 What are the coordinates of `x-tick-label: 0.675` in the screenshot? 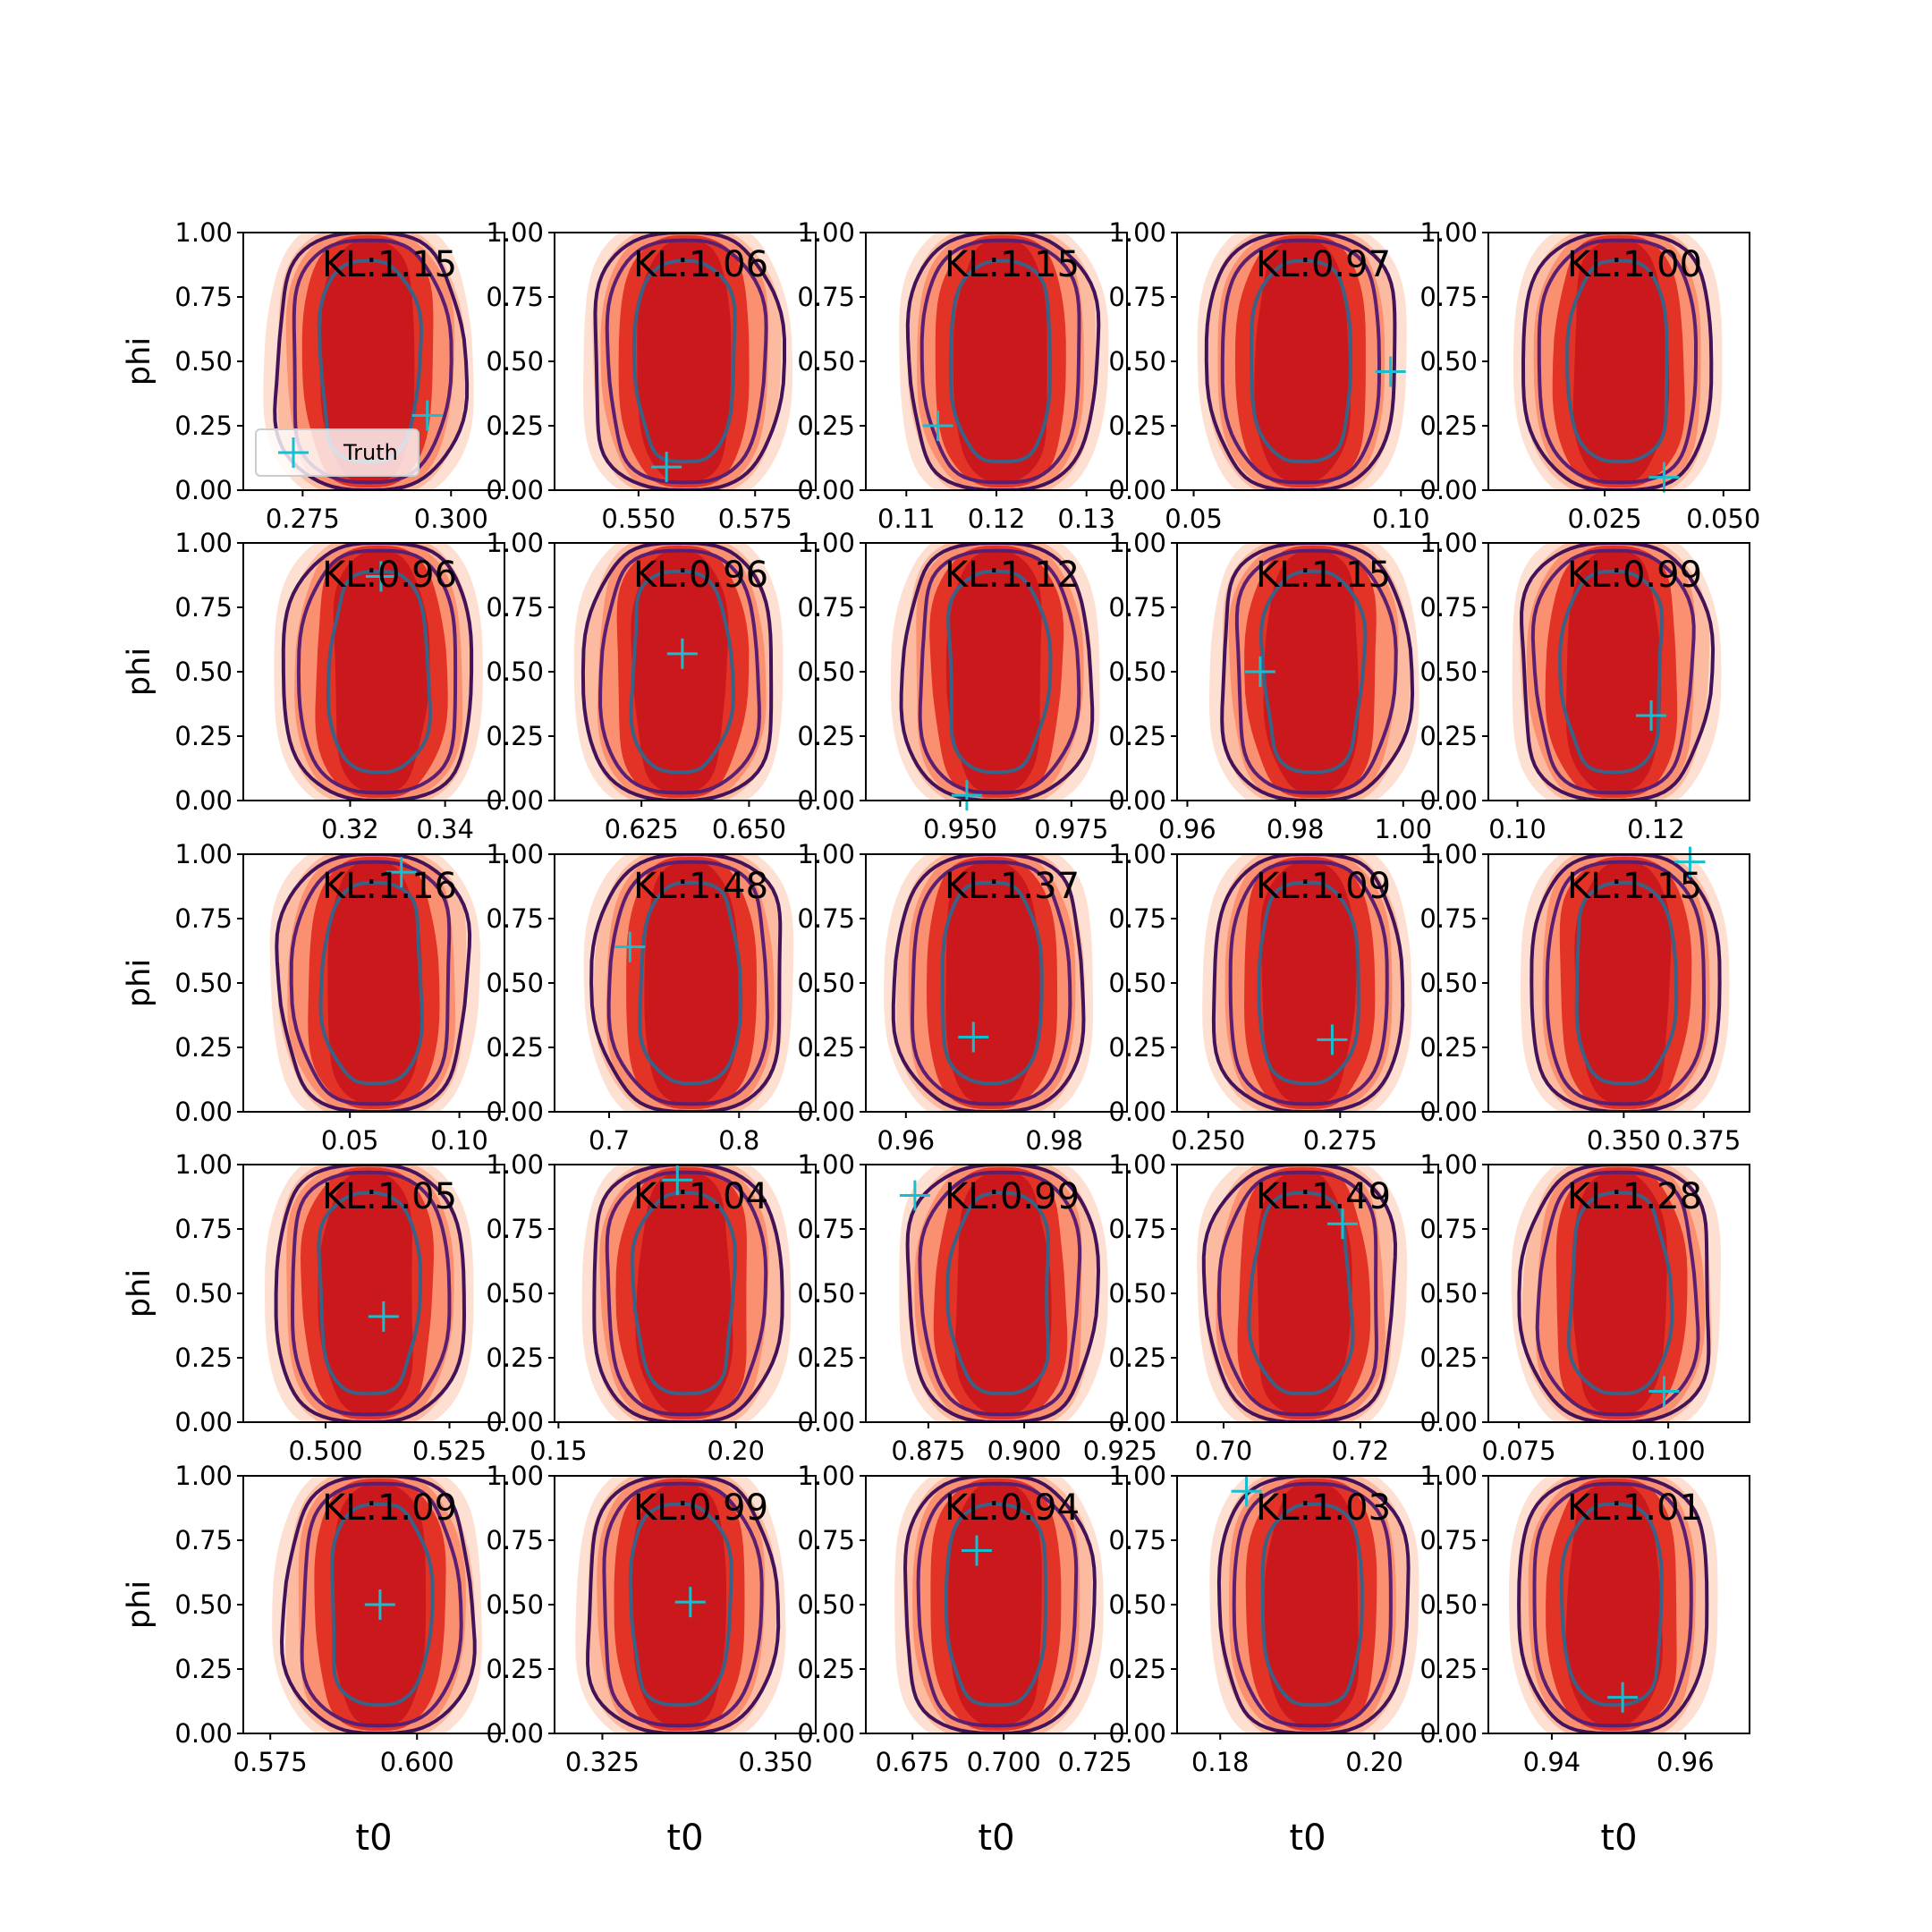 It's located at (913, 1762).